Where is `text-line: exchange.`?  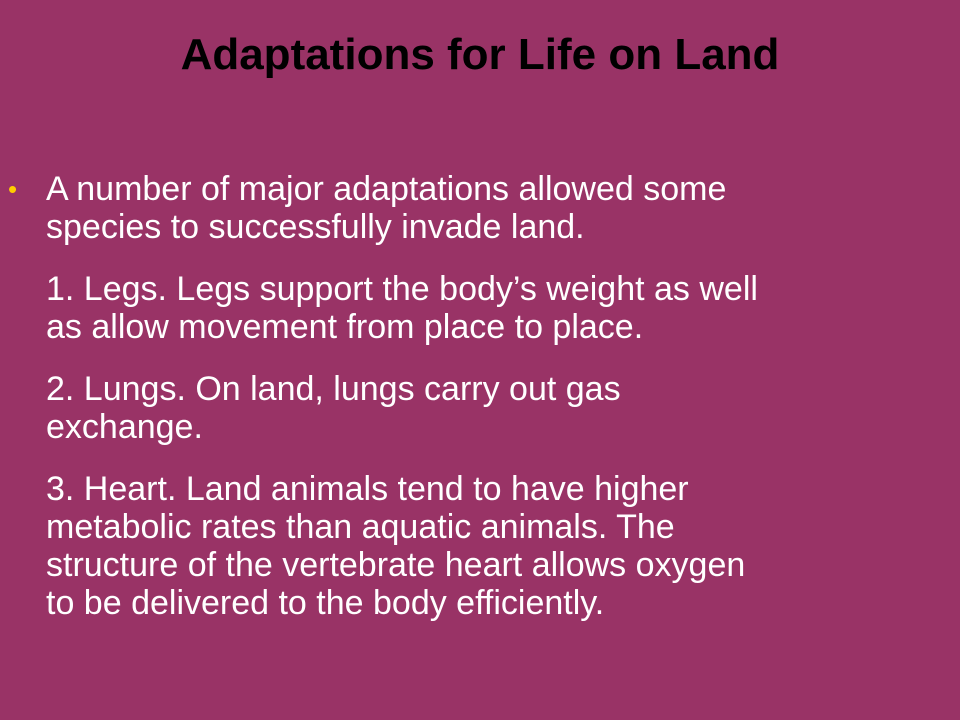 text-line: exchange. is located at coordinates (124, 427).